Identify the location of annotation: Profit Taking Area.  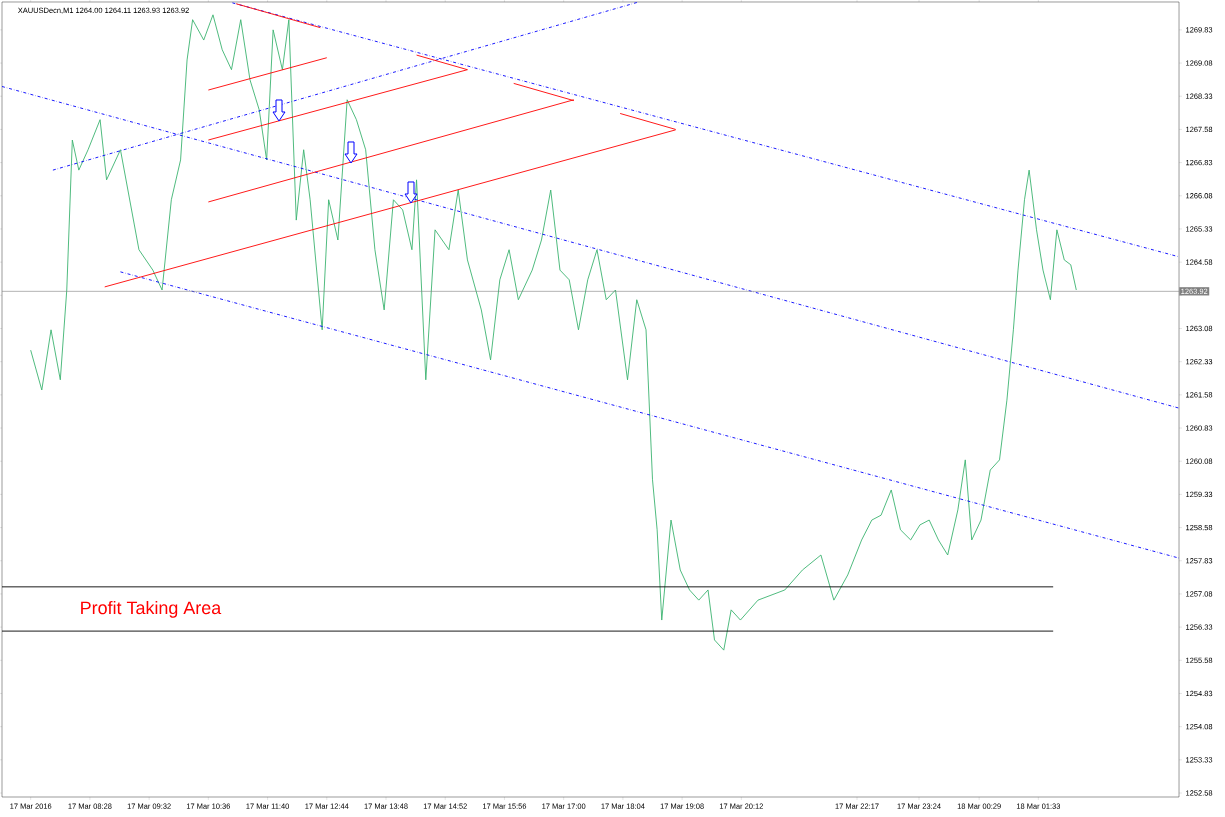
(151, 609).